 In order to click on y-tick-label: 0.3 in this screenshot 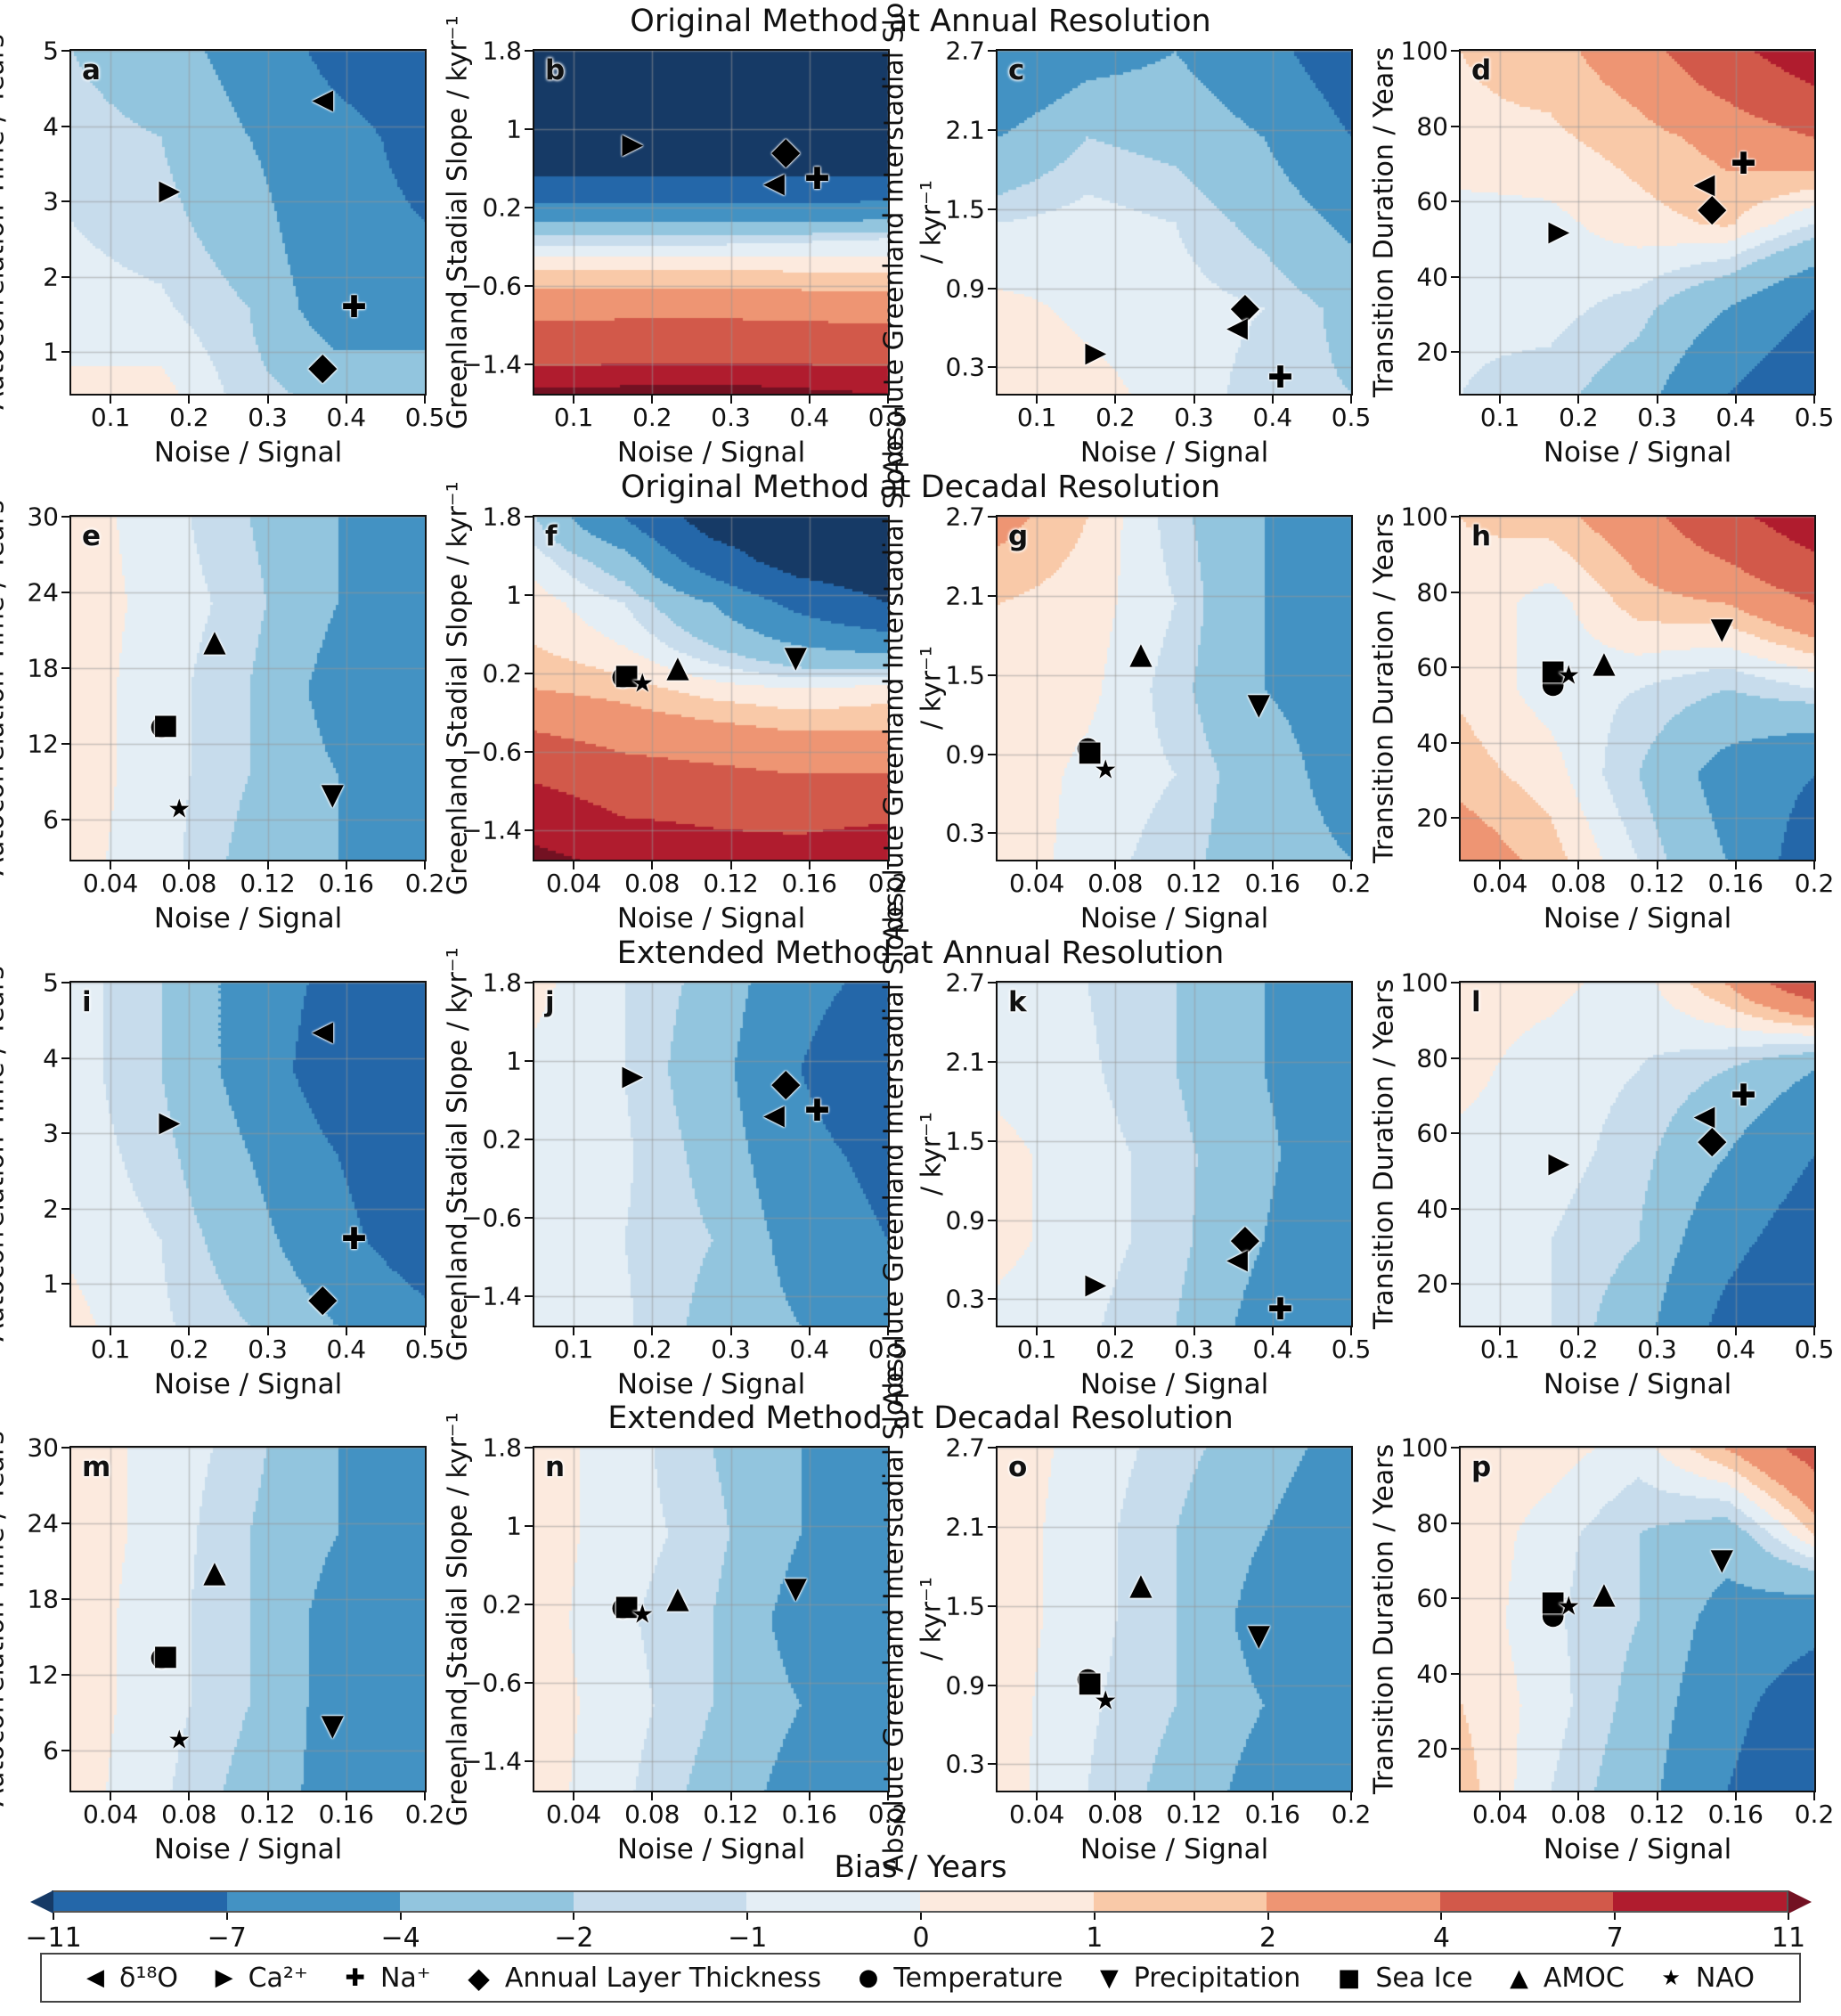, I will do `click(965, 833)`.